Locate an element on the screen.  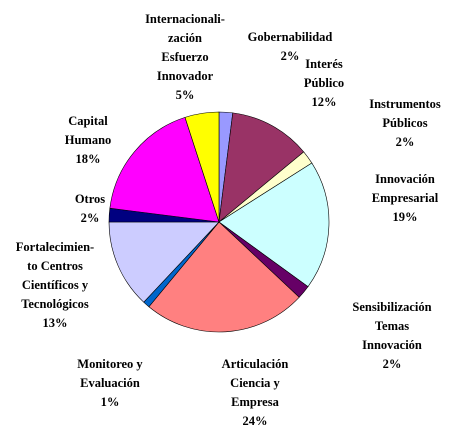
value-label: 24% is located at coordinates (255, 421).